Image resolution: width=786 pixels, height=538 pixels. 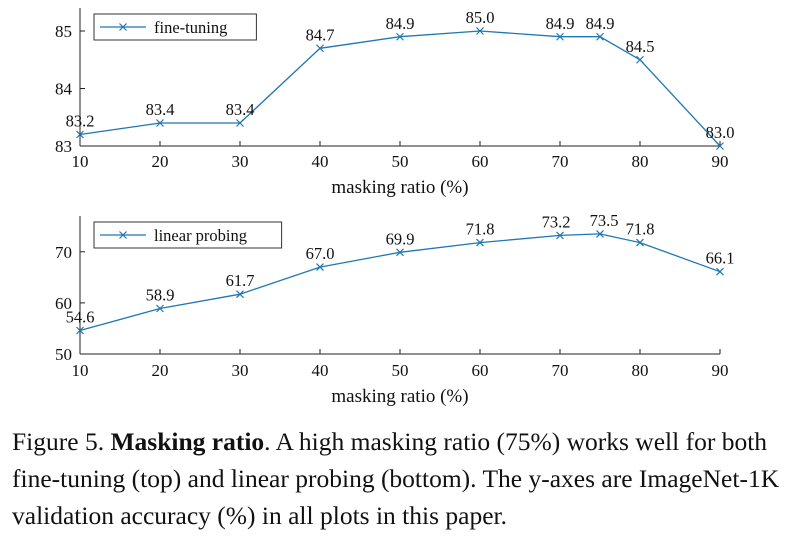 What do you see at coordinates (200, 235) in the screenshot?
I see `legend-label: linear probing` at bounding box center [200, 235].